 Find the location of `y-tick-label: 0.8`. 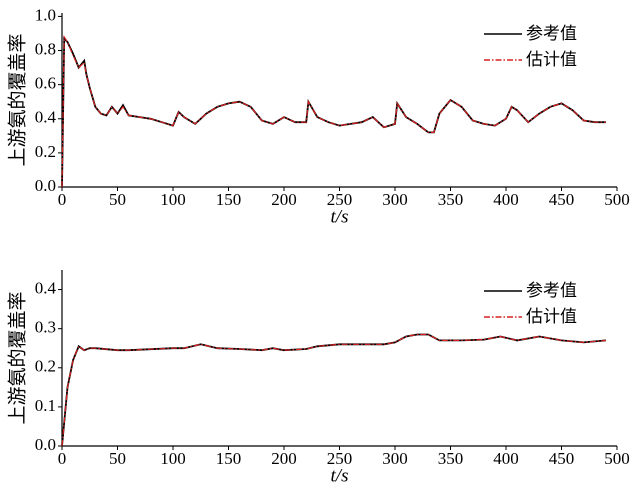

y-tick-label: 0.8 is located at coordinates (45, 48).